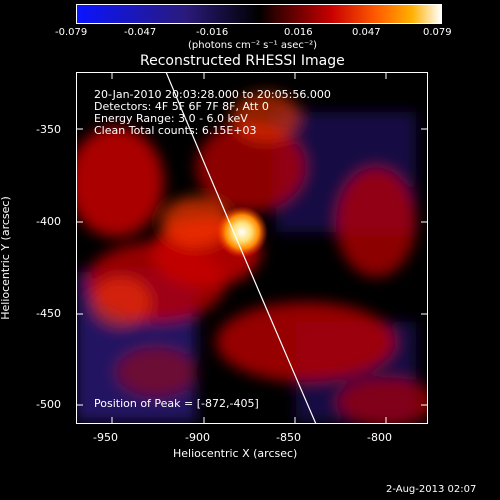 This screenshot has width=500, height=500. Describe the element at coordinates (48, 129) in the screenshot. I see `y-tick-label-1: -350` at that location.